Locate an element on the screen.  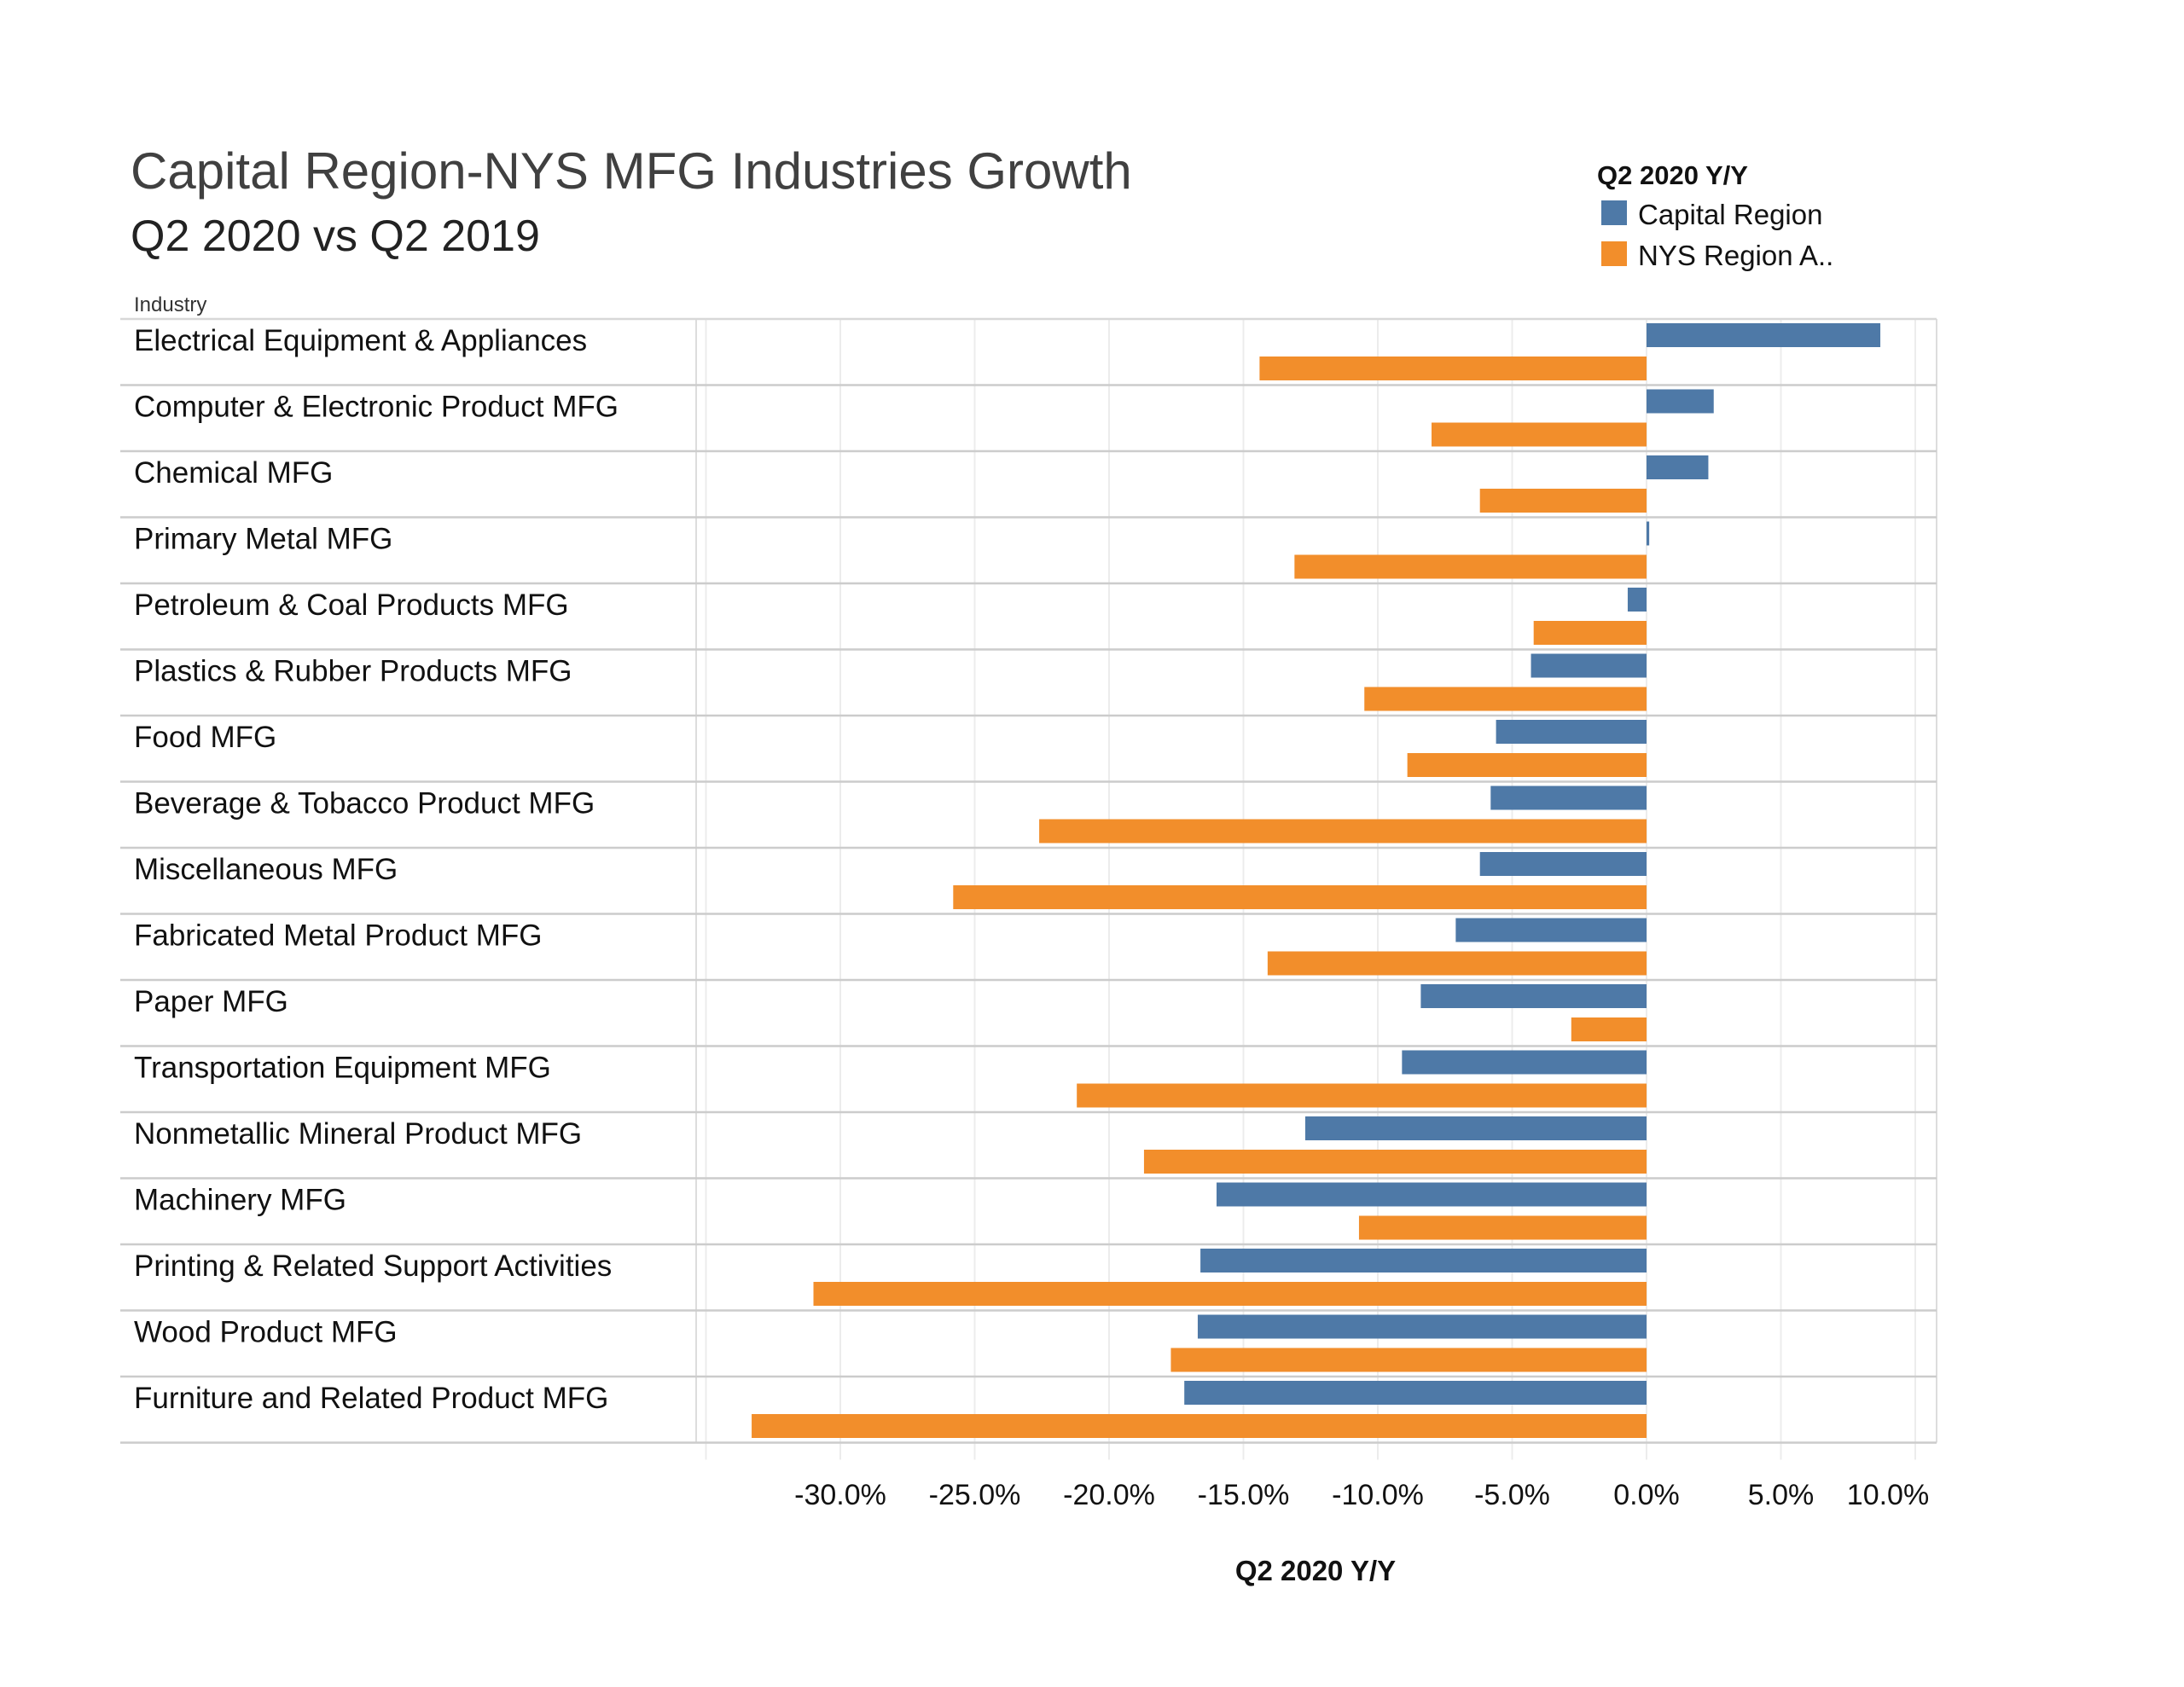
row-header-industry: Industry is located at coordinates (170, 304).